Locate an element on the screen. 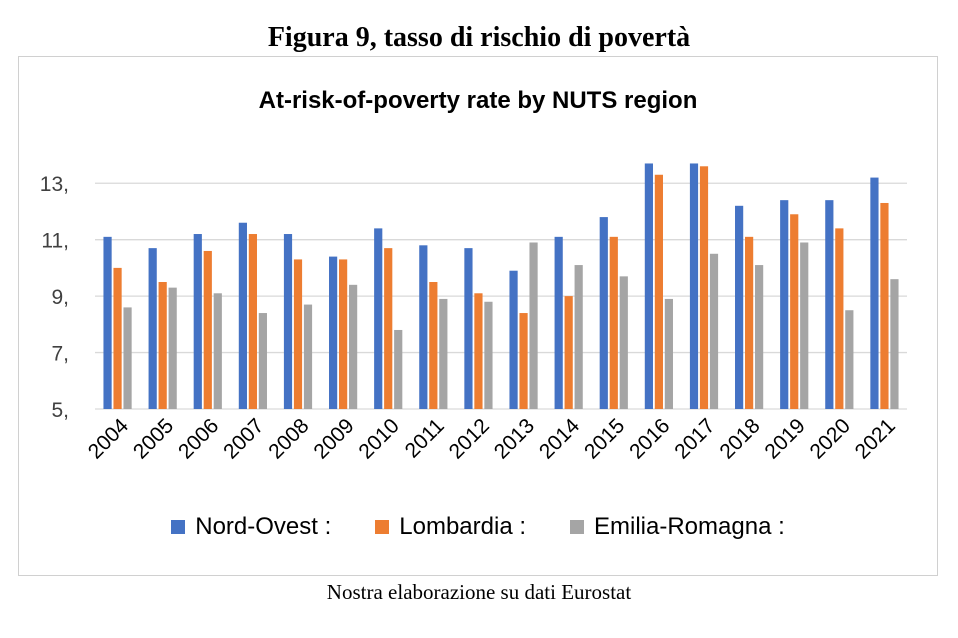  y-tick-label: 9, is located at coordinates (60, 297).